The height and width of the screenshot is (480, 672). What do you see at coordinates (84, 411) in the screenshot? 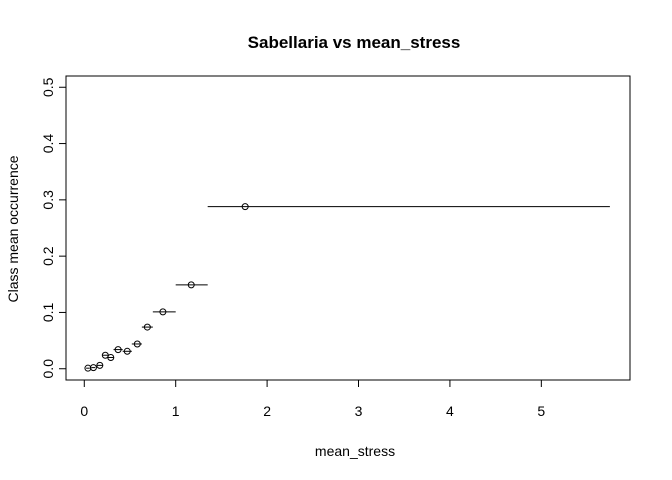
I see `x-tick-label-0: 0` at bounding box center [84, 411].